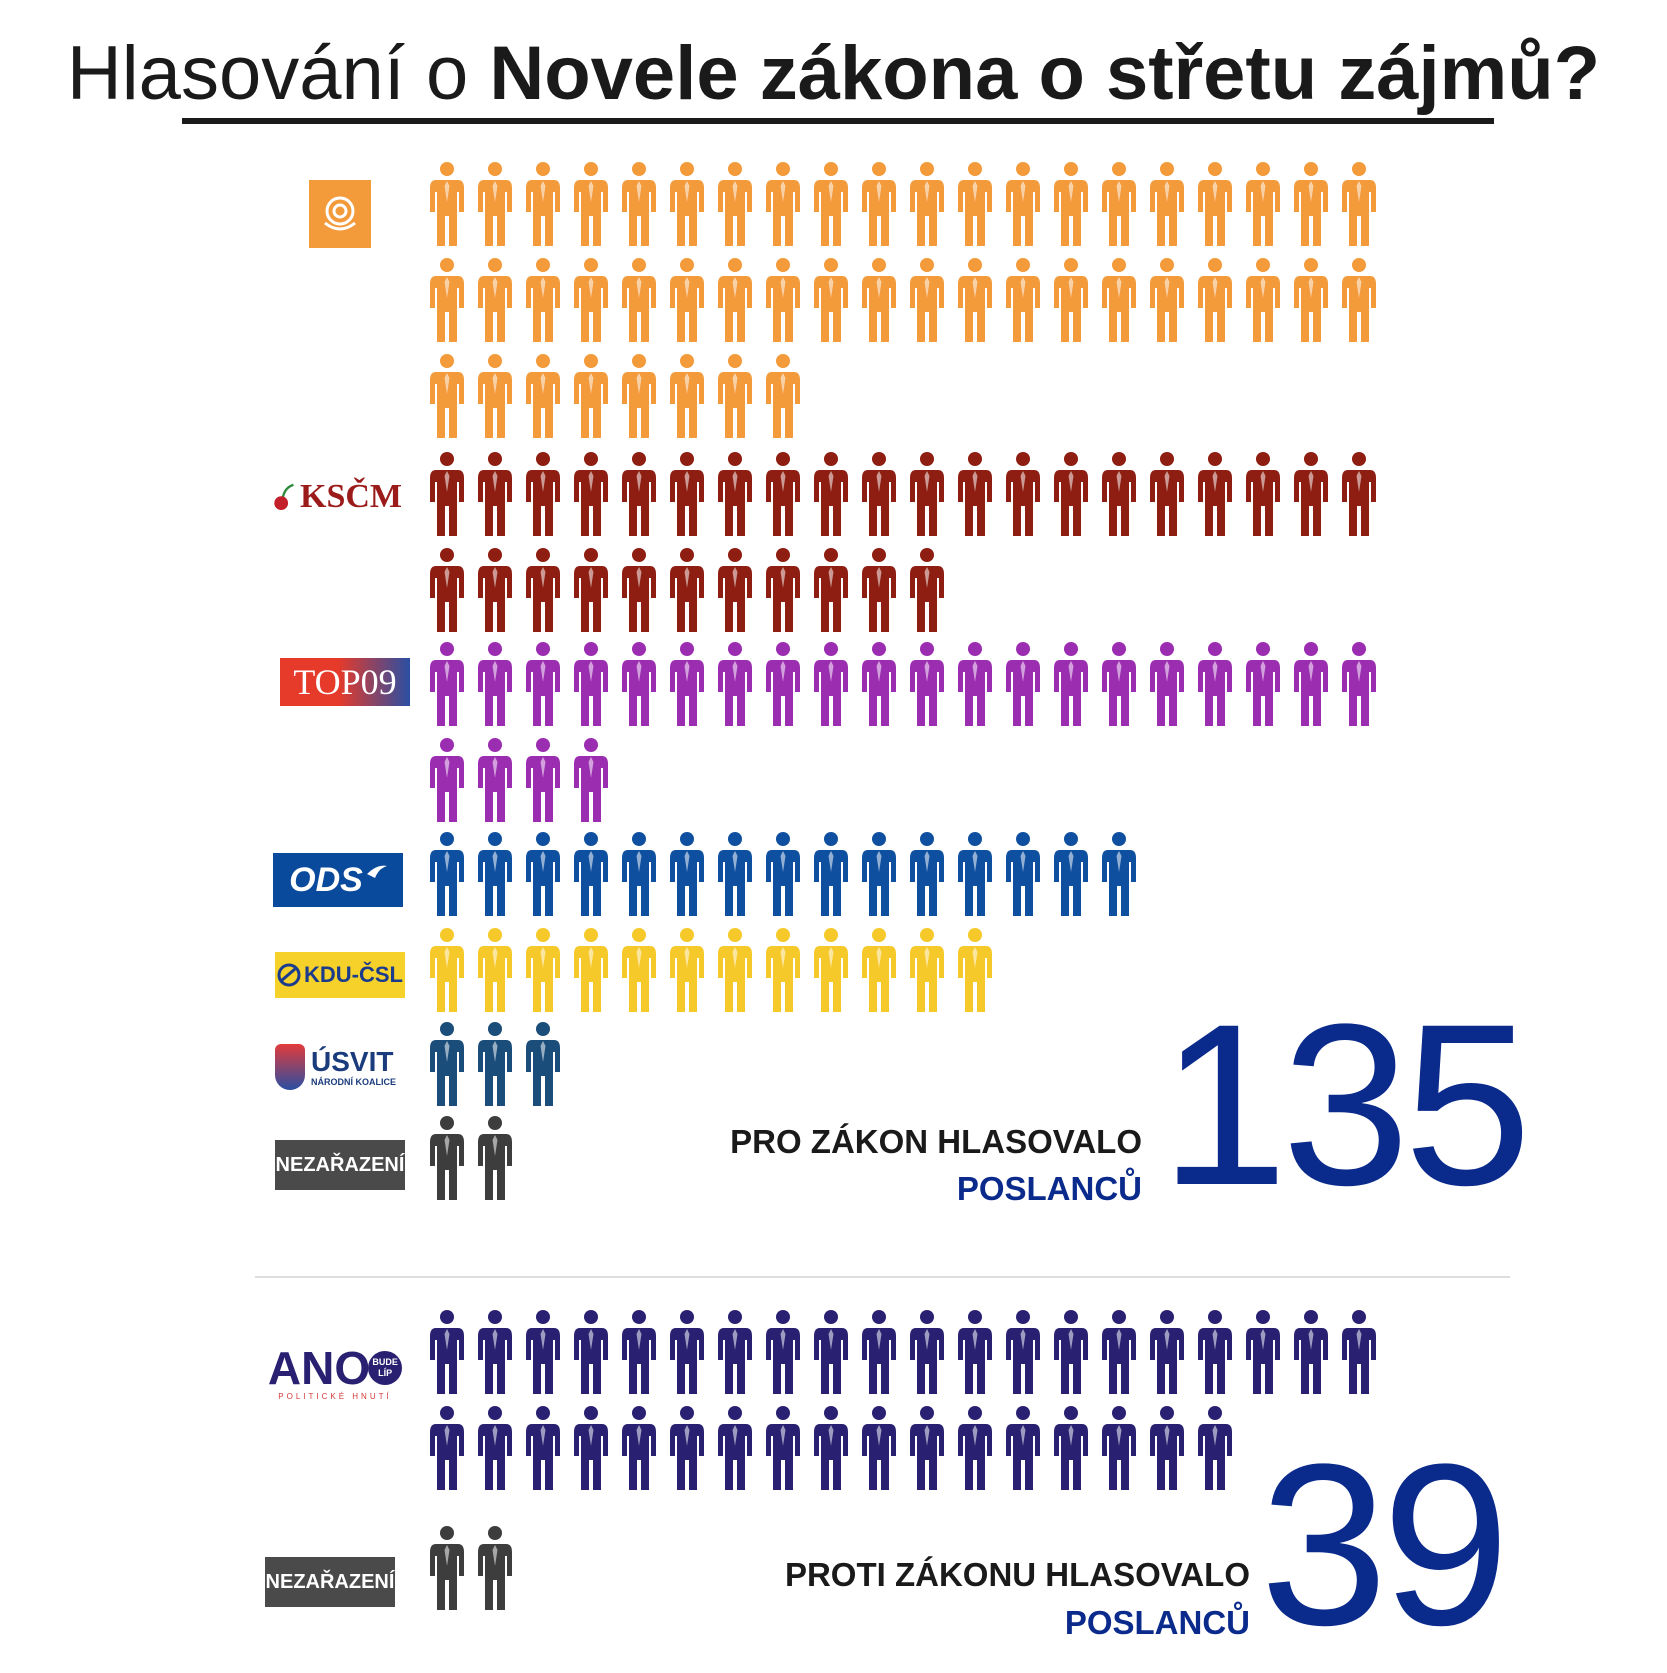 The width and height of the screenshot is (1667, 1673). Describe the element at coordinates (353, 1082) in the screenshot. I see `usvit-subtext: NÁRODNÍ KOALICE` at that location.